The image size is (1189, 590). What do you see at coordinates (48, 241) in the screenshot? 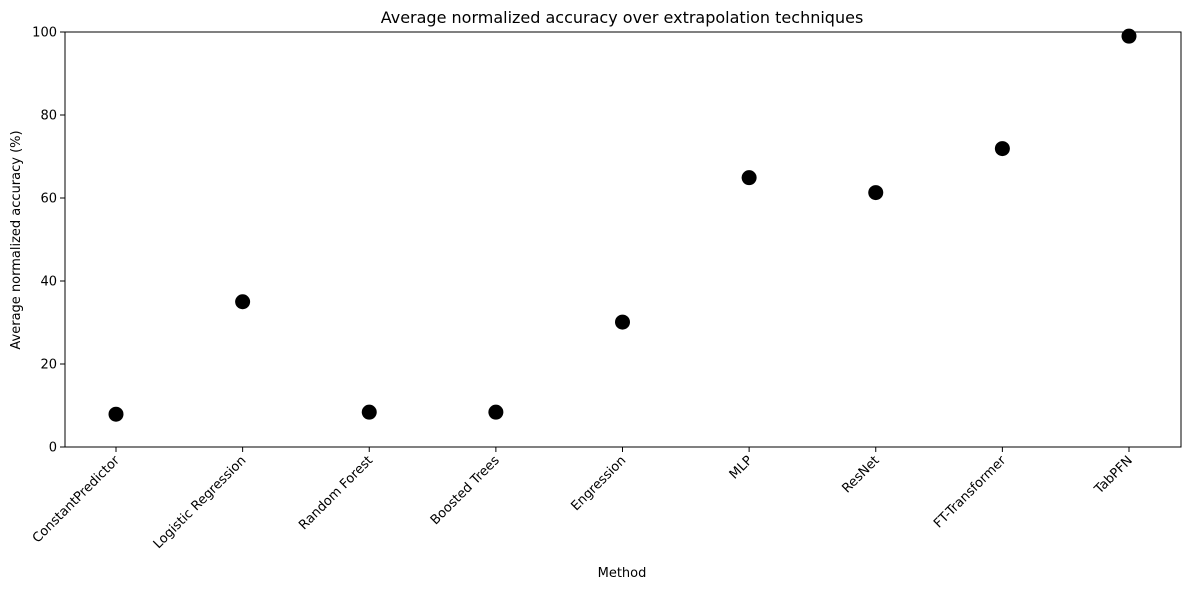
I see `y-axis: 0 20 40 60 80 100` at bounding box center [48, 241].